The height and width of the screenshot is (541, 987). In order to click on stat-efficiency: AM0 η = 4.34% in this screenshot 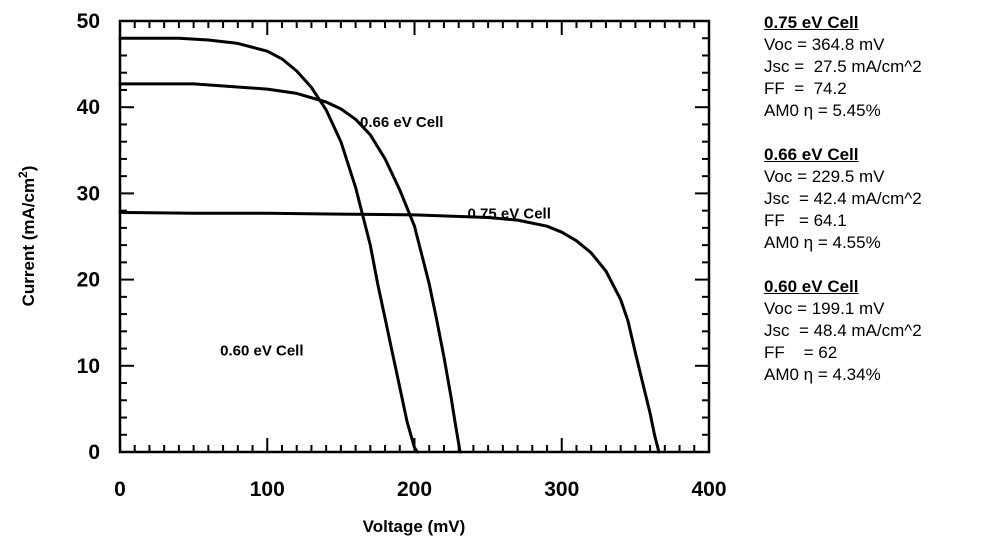, I will do `click(822, 374)`.